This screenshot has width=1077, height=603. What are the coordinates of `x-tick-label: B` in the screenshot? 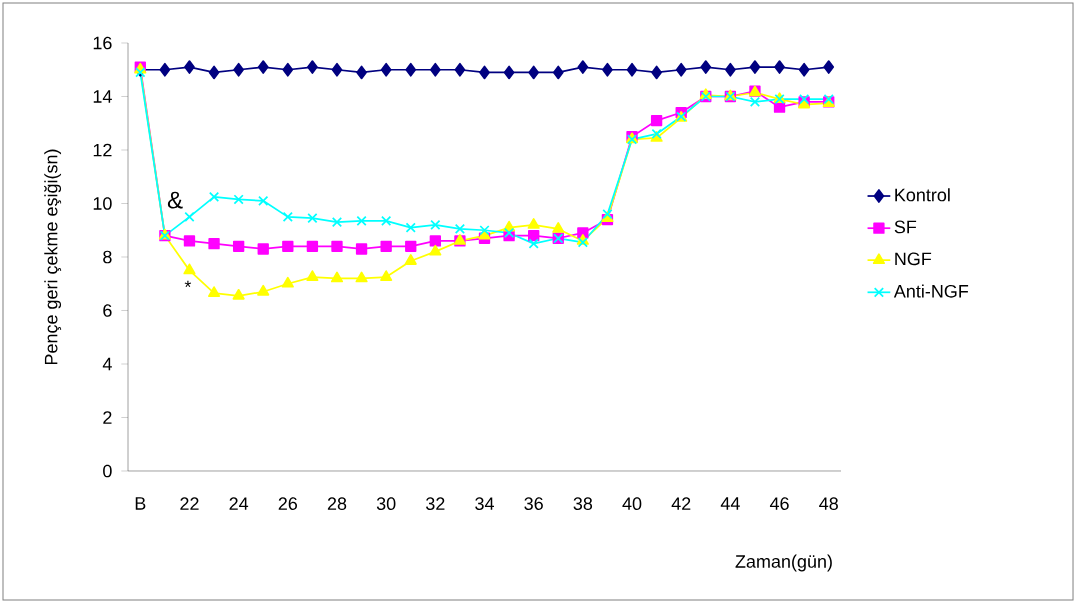 It's located at (140, 503).